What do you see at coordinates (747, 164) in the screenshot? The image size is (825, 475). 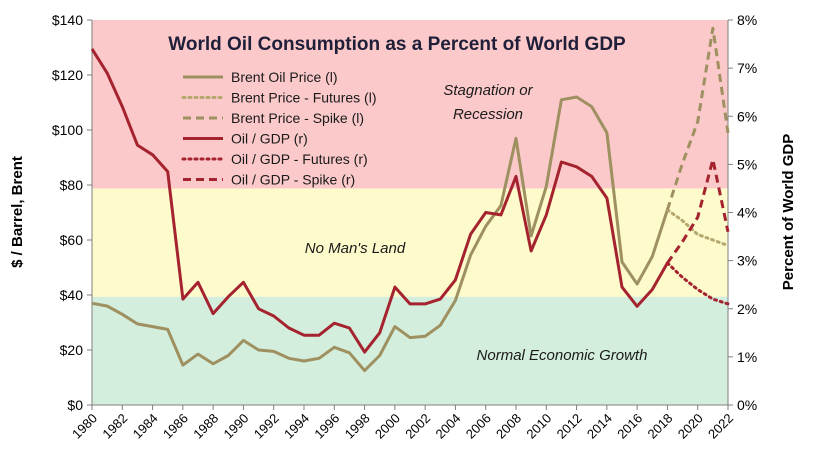 I see `right-tick-label: 5%` at bounding box center [747, 164].